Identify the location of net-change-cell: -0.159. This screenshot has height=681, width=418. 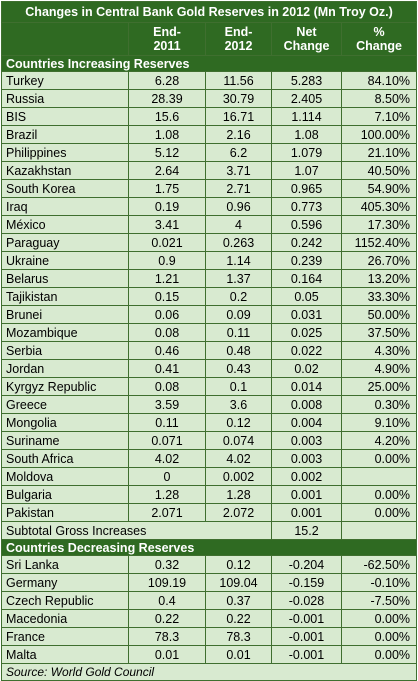
(306, 582).